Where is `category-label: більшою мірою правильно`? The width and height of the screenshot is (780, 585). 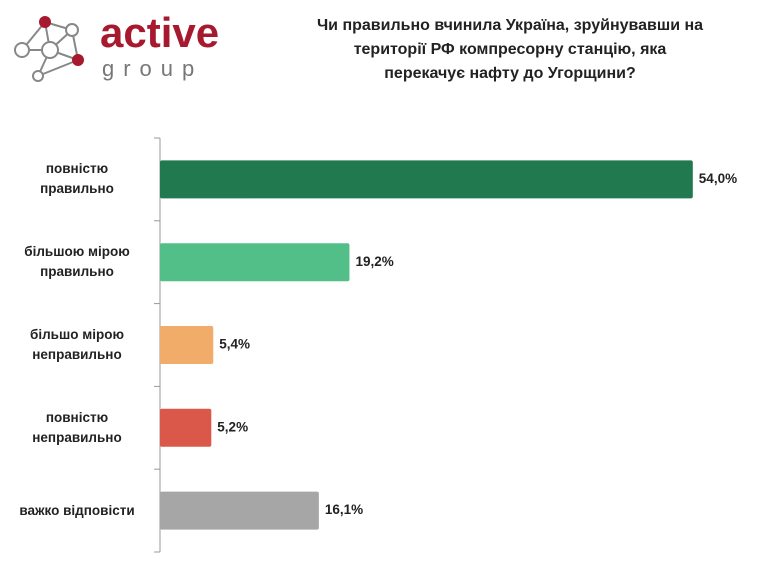
category-label: більшою мірою правильно is located at coordinates (77, 262).